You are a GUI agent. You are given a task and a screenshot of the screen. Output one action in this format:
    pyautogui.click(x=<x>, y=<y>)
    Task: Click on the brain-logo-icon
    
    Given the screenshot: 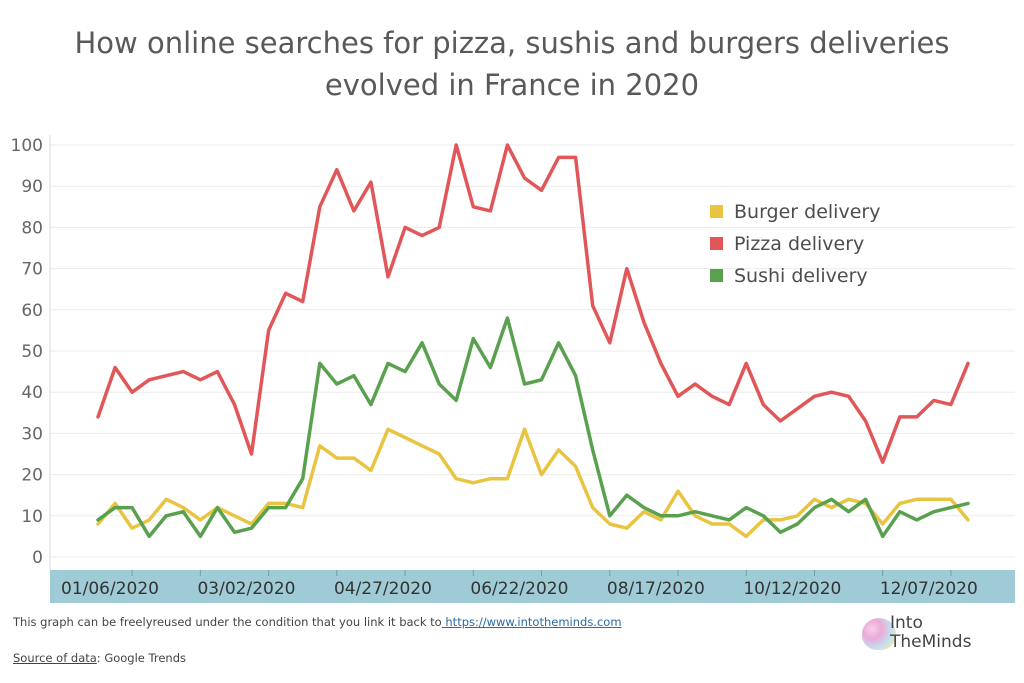 What is the action you would take?
    pyautogui.click(x=879, y=634)
    